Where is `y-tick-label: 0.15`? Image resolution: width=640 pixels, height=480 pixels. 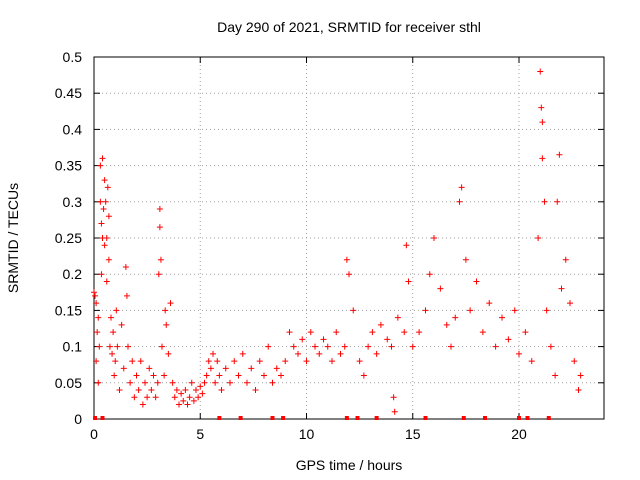 y-tick-label: 0.15 is located at coordinates (68, 310).